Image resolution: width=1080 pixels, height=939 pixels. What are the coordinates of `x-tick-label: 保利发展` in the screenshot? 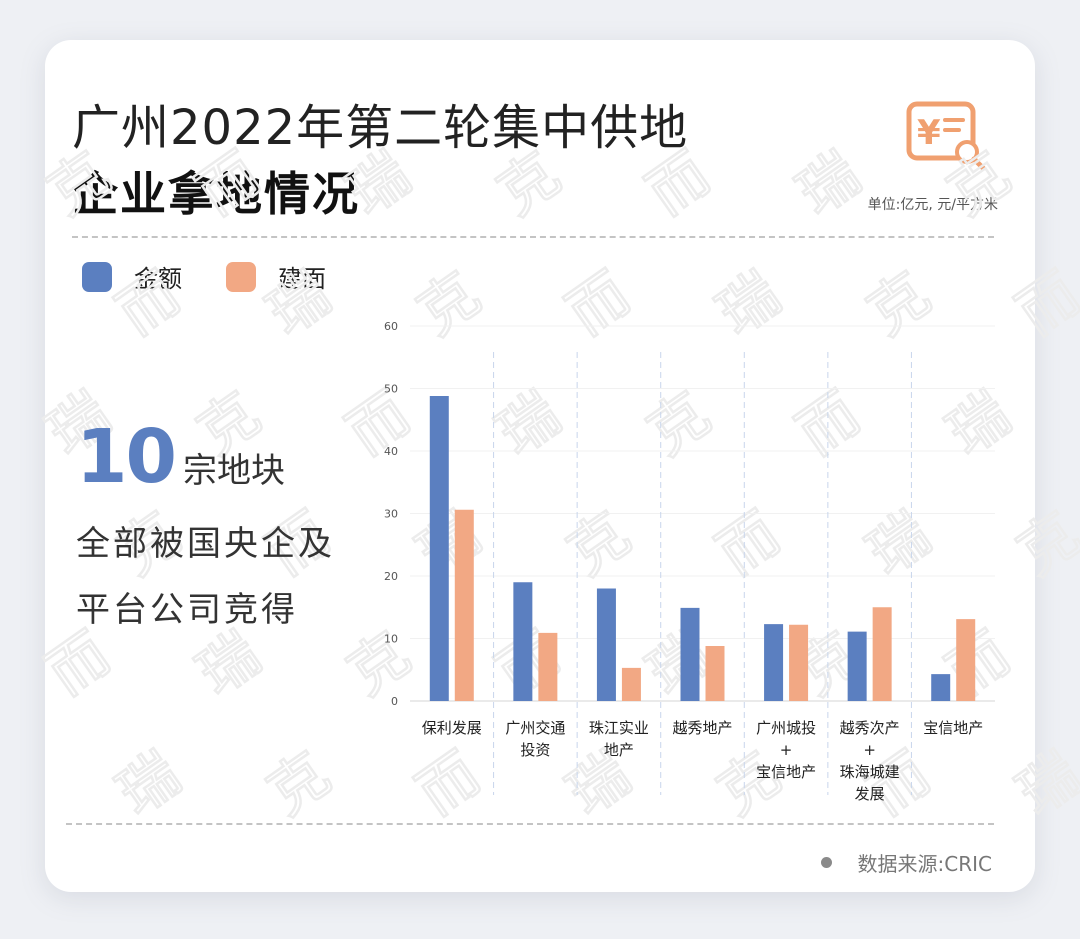 It's located at (452, 728).